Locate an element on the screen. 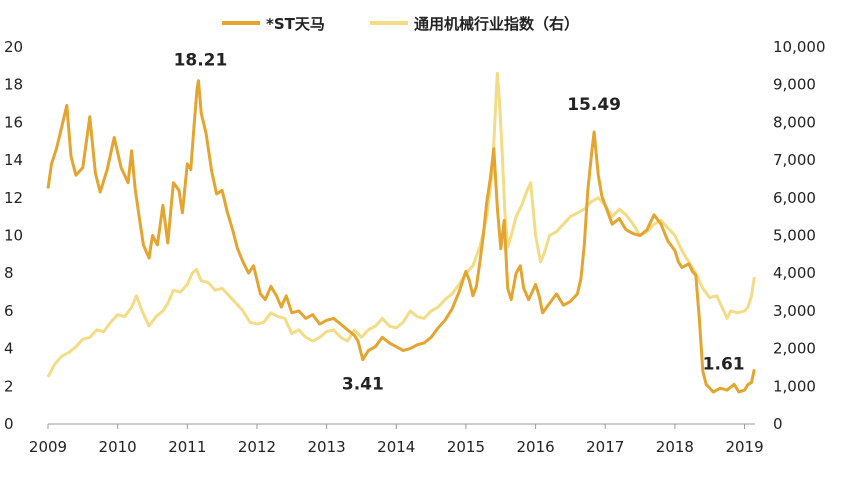  x-tick-label: 2010 is located at coordinates (118, 447).